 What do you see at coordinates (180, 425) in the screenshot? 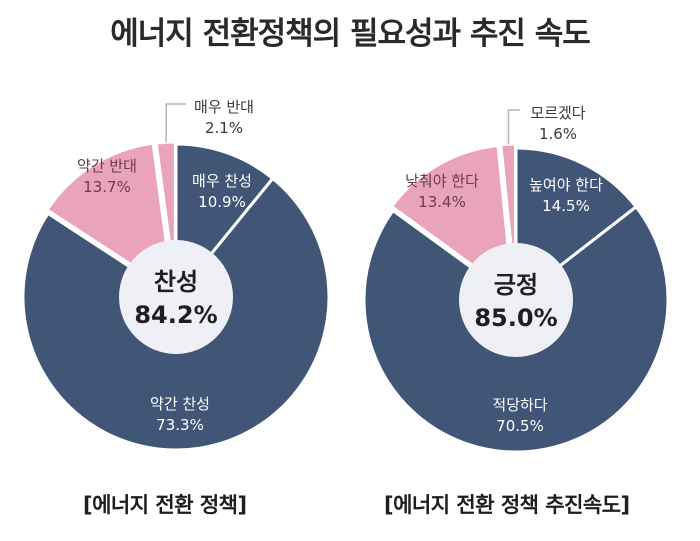
I see `slice-value-label: 73.3%` at bounding box center [180, 425].